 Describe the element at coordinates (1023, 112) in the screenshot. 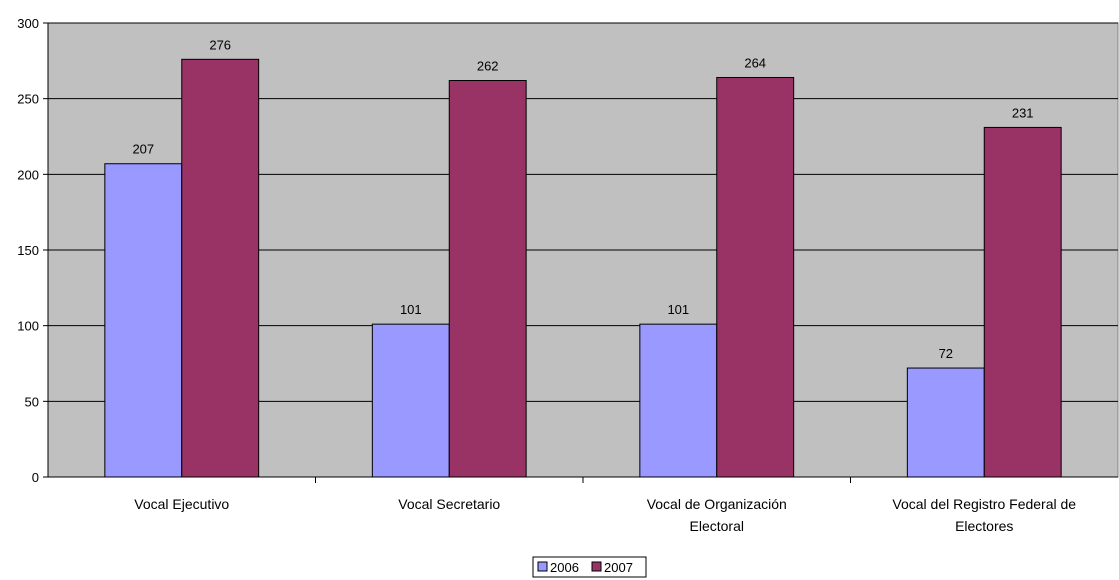

I see `data-label: 231` at that location.